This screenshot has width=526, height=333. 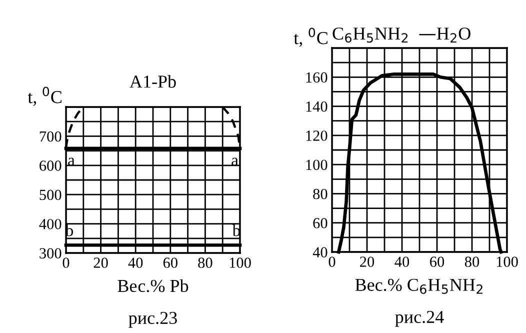 What do you see at coordinates (317, 165) in the screenshot?
I see `y-tick-label: 100` at bounding box center [317, 165].